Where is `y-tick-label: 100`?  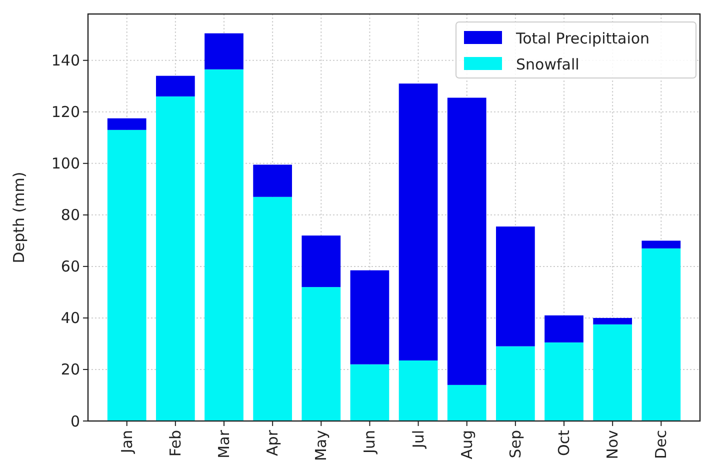 y-tick-label: 100 is located at coordinates (65, 163).